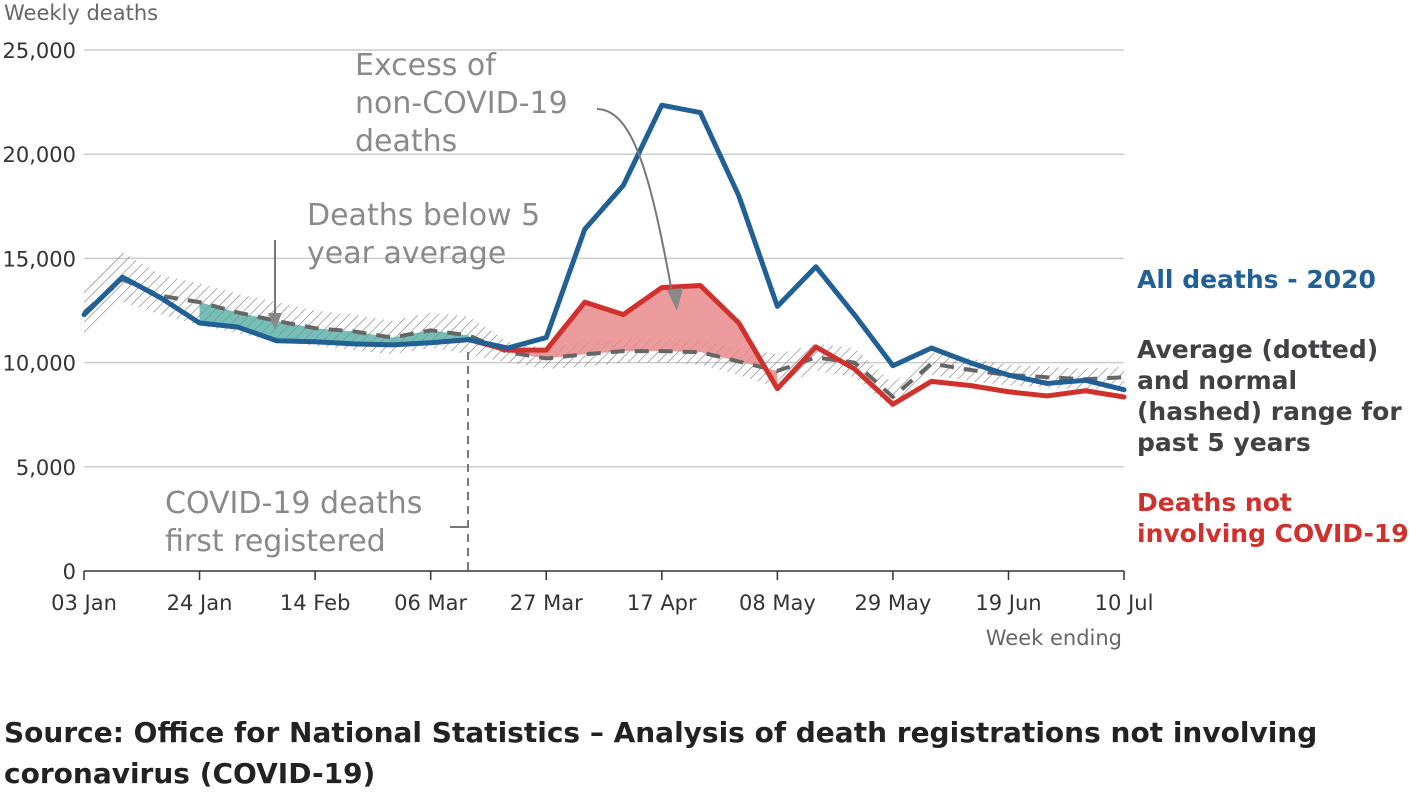 The height and width of the screenshot is (812, 1425). Describe the element at coordinates (430, 603) in the screenshot. I see `x-tick-label: 06 Mar` at that location.